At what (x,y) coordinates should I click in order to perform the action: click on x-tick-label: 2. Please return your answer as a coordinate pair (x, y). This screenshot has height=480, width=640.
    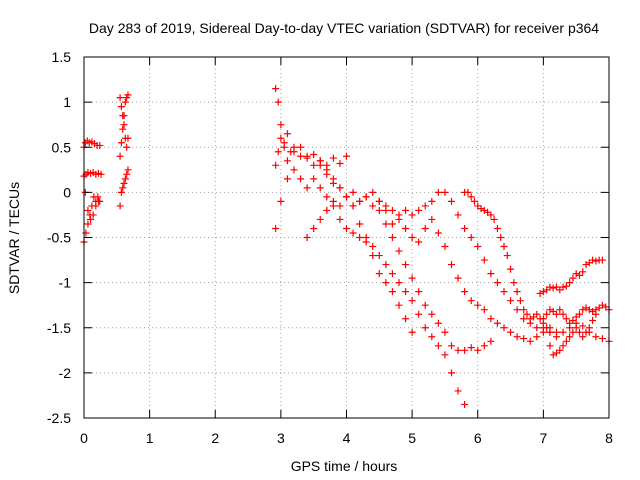
    Looking at the image, I should click on (215, 438).